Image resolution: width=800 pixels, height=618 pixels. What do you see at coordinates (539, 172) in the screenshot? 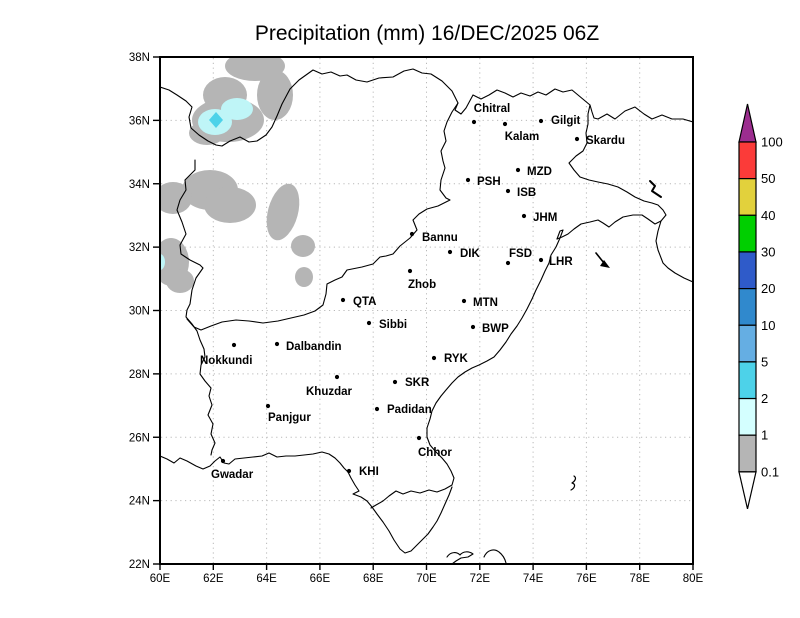
I see `city-label-mzd: MZD` at bounding box center [539, 172].